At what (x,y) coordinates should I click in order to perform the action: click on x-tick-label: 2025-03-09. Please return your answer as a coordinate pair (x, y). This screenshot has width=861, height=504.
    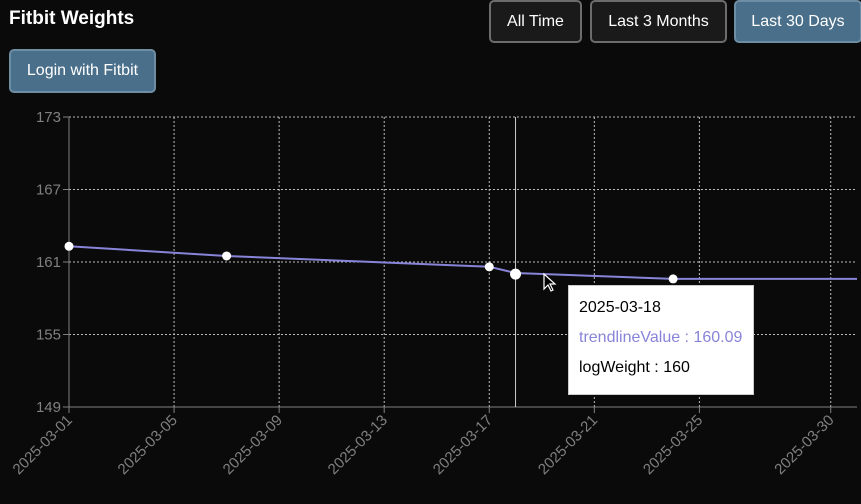
    Looking at the image, I should click on (253, 445).